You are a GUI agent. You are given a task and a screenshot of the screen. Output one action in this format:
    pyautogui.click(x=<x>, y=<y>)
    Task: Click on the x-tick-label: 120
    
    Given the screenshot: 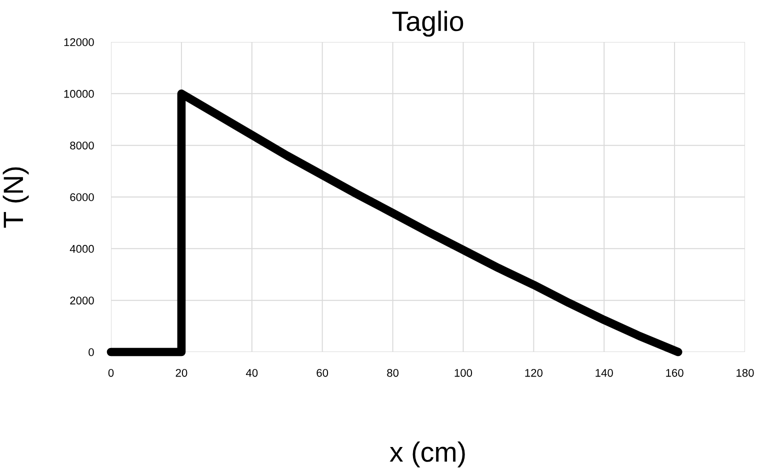 What is the action you would take?
    pyautogui.click(x=533, y=372)
    